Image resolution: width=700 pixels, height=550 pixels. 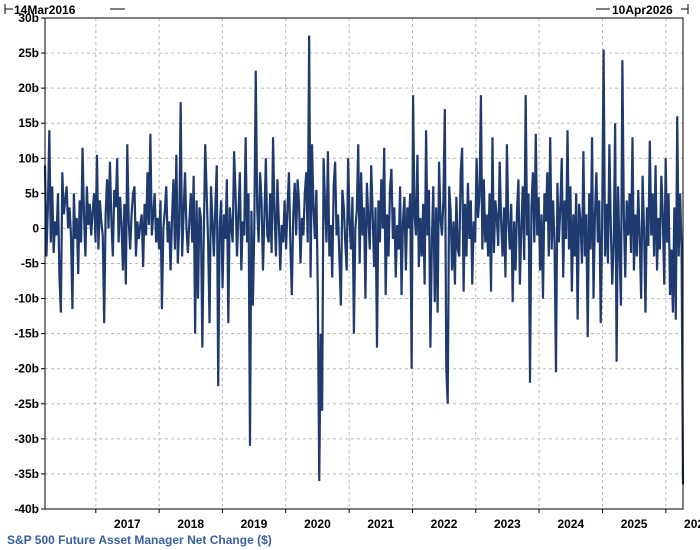 I want to click on start-date-marker: 14Mar2016, so click(x=64, y=10).